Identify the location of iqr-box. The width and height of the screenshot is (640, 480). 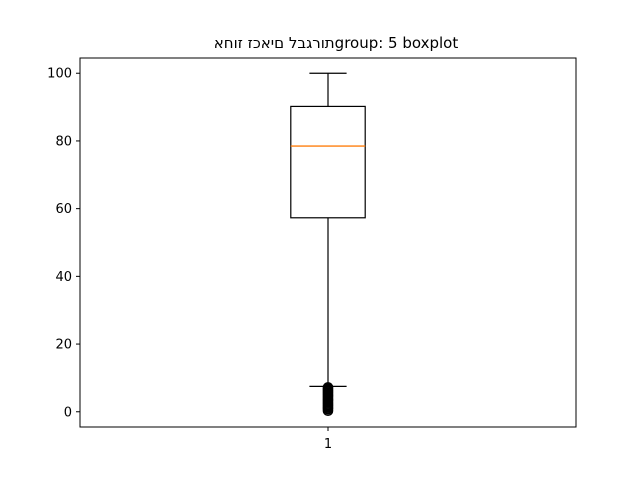
(328, 162).